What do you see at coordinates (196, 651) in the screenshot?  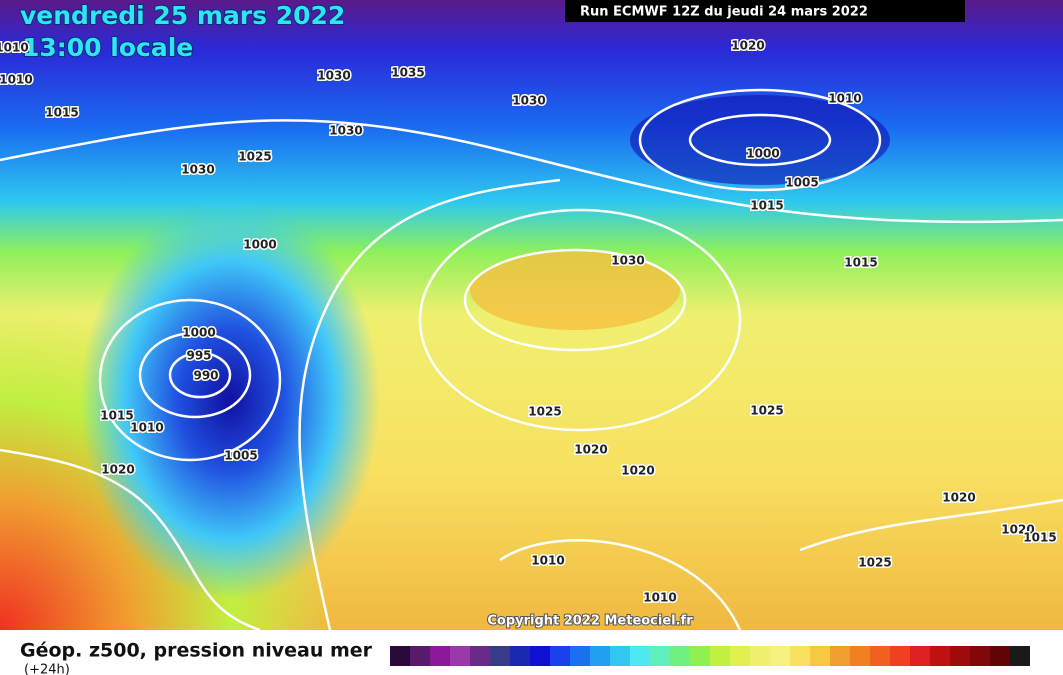 I see `footer-title: Géop. z500, pression niveau mer` at bounding box center [196, 651].